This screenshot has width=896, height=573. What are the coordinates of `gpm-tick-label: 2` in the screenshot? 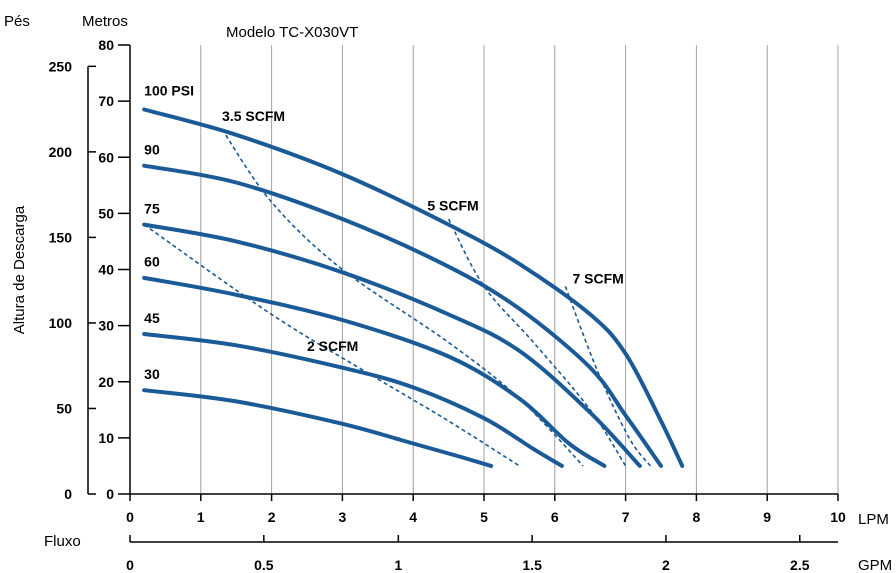 It's located at (666, 565).